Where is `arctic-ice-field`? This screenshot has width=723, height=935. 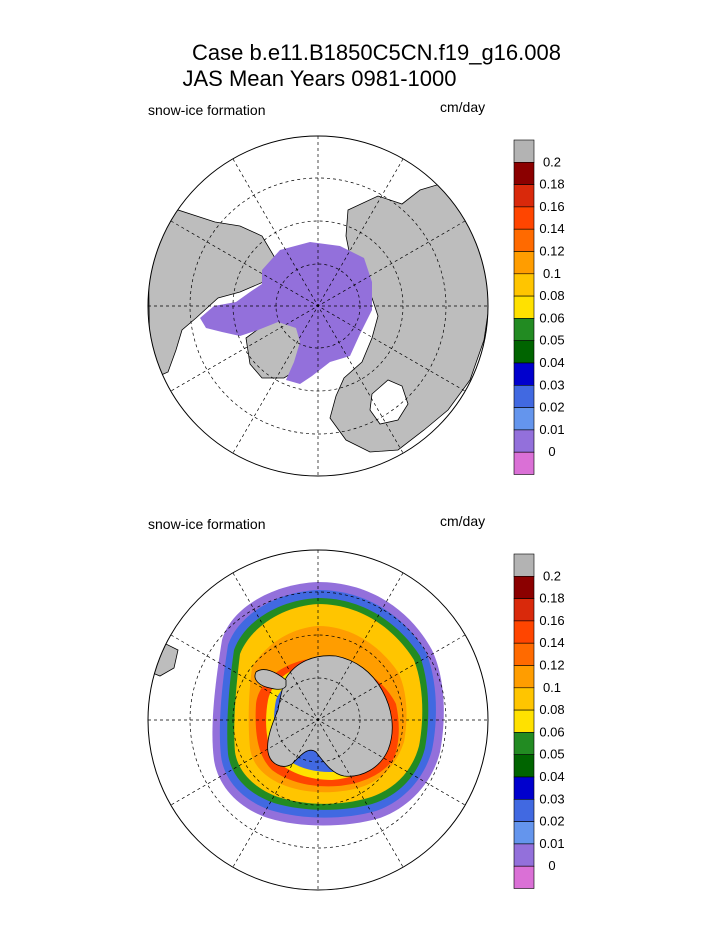 arctic-ice-field is located at coordinates (286, 313).